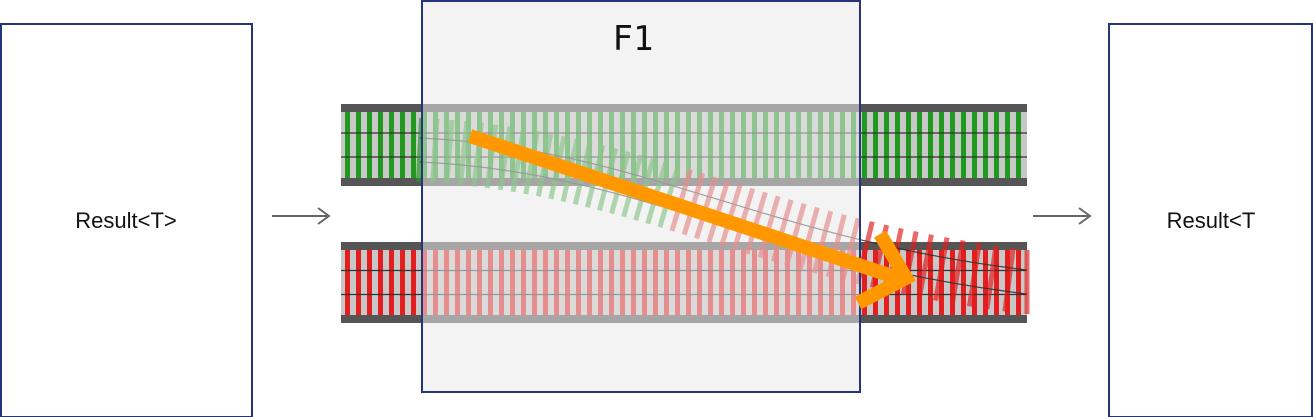 The width and height of the screenshot is (1313, 417). Describe the element at coordinates (633, 39) in the screenshot. I see `function-box-label: F1` at that location.